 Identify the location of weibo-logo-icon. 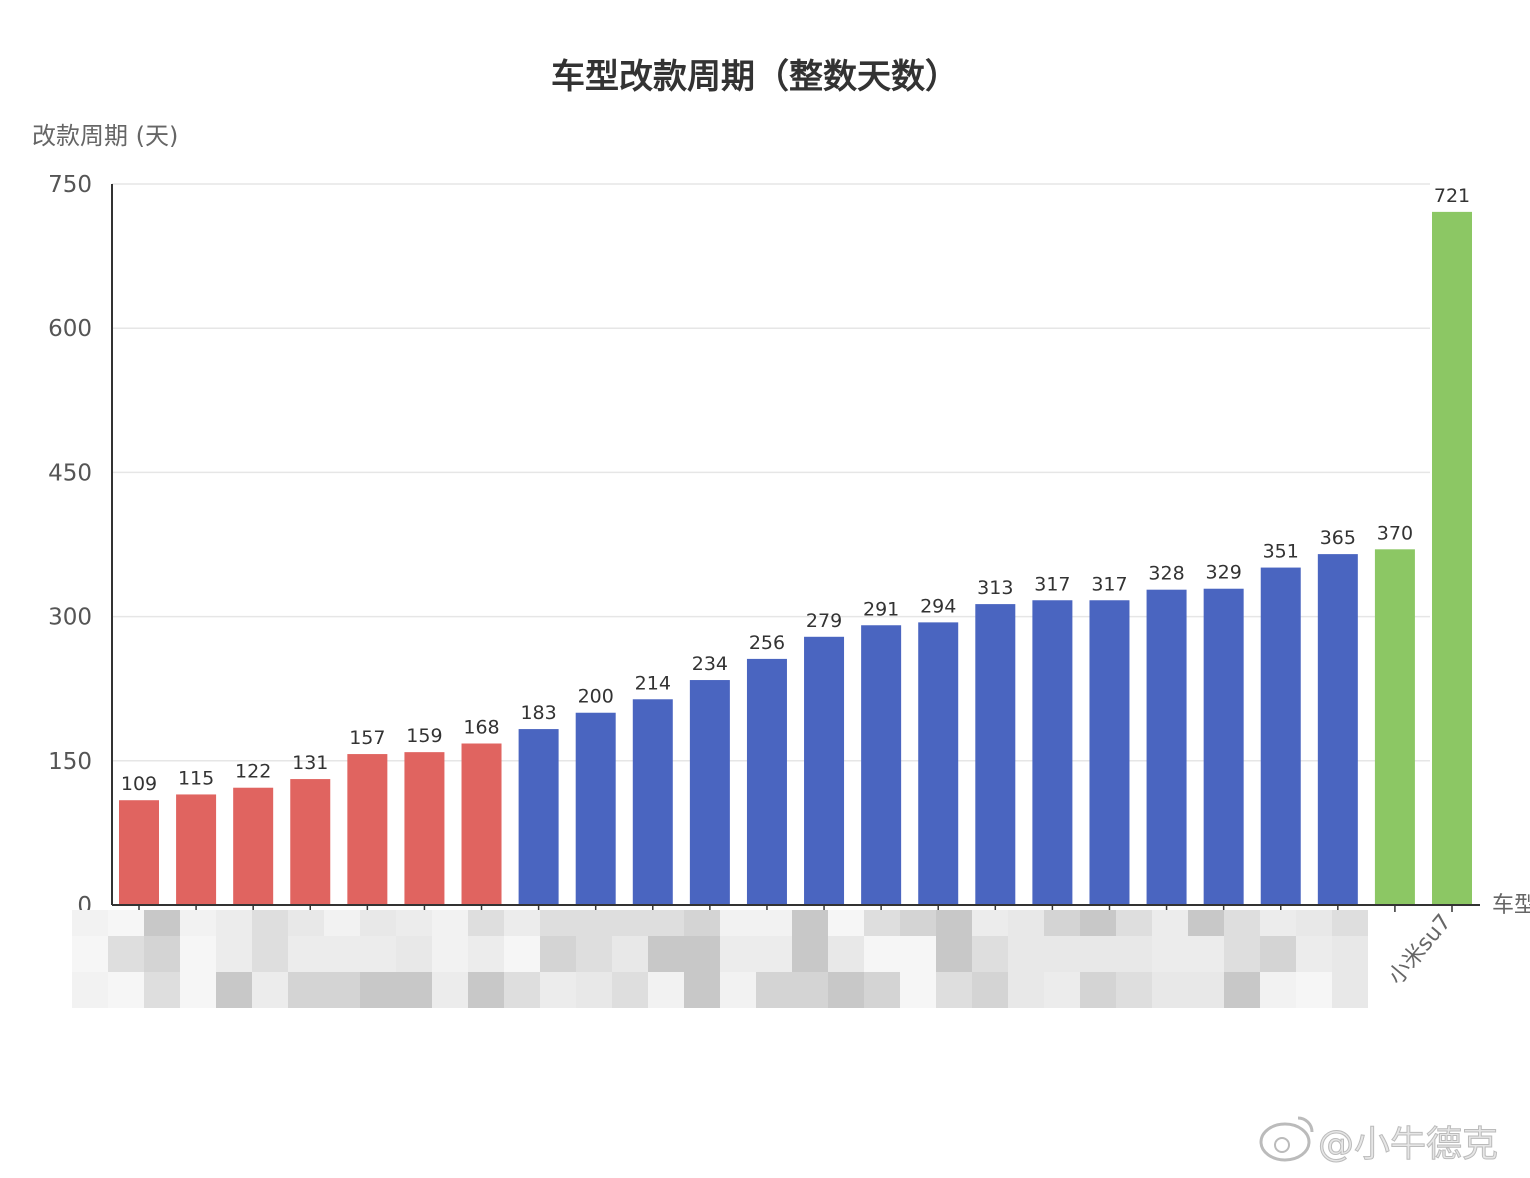
(1286, 1139).